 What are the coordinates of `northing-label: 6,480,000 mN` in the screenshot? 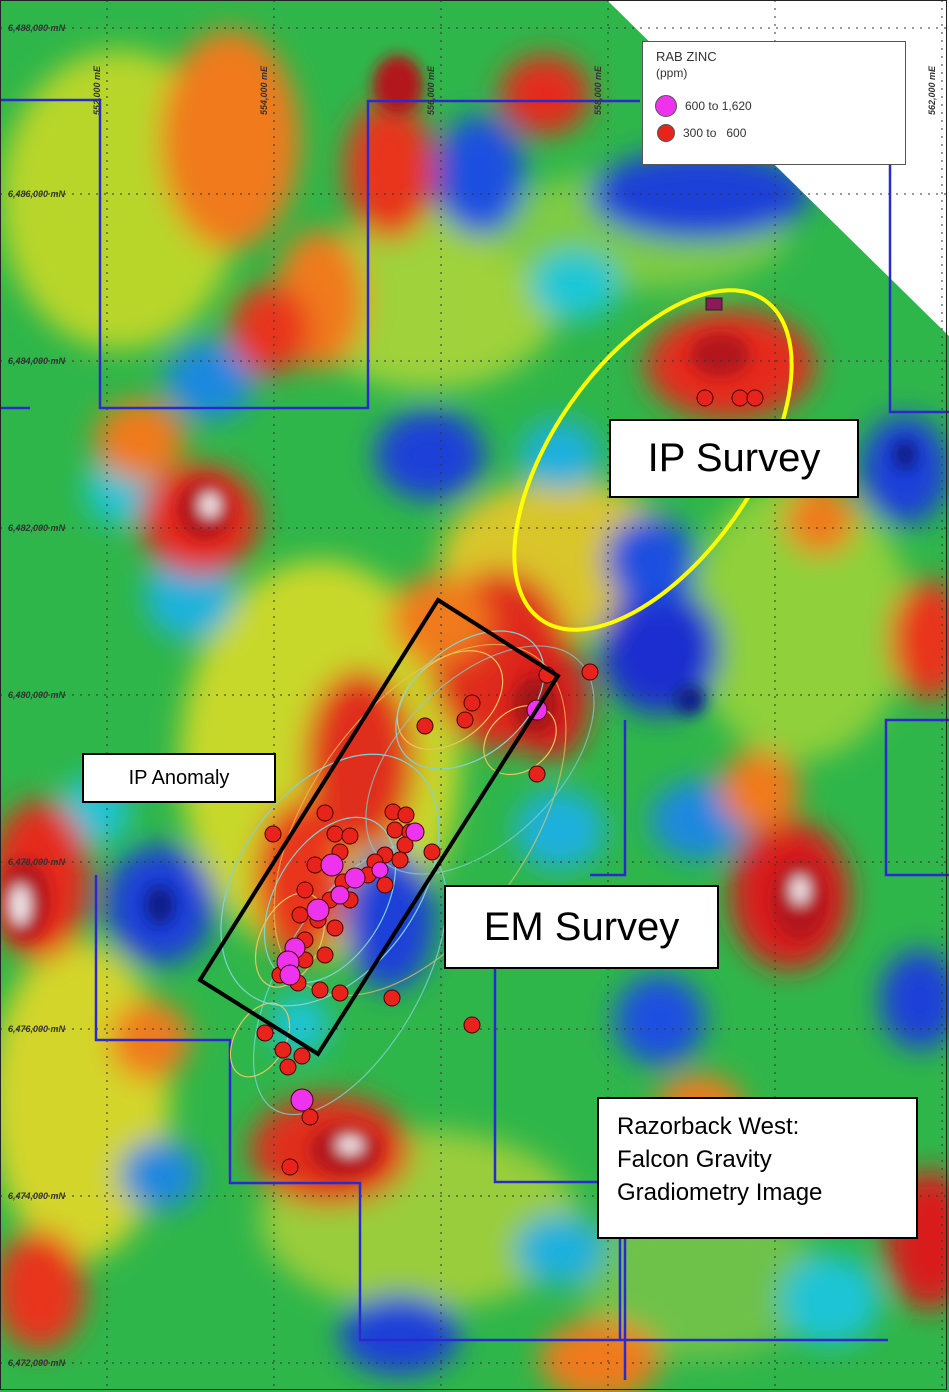 It's located at (37, 695).